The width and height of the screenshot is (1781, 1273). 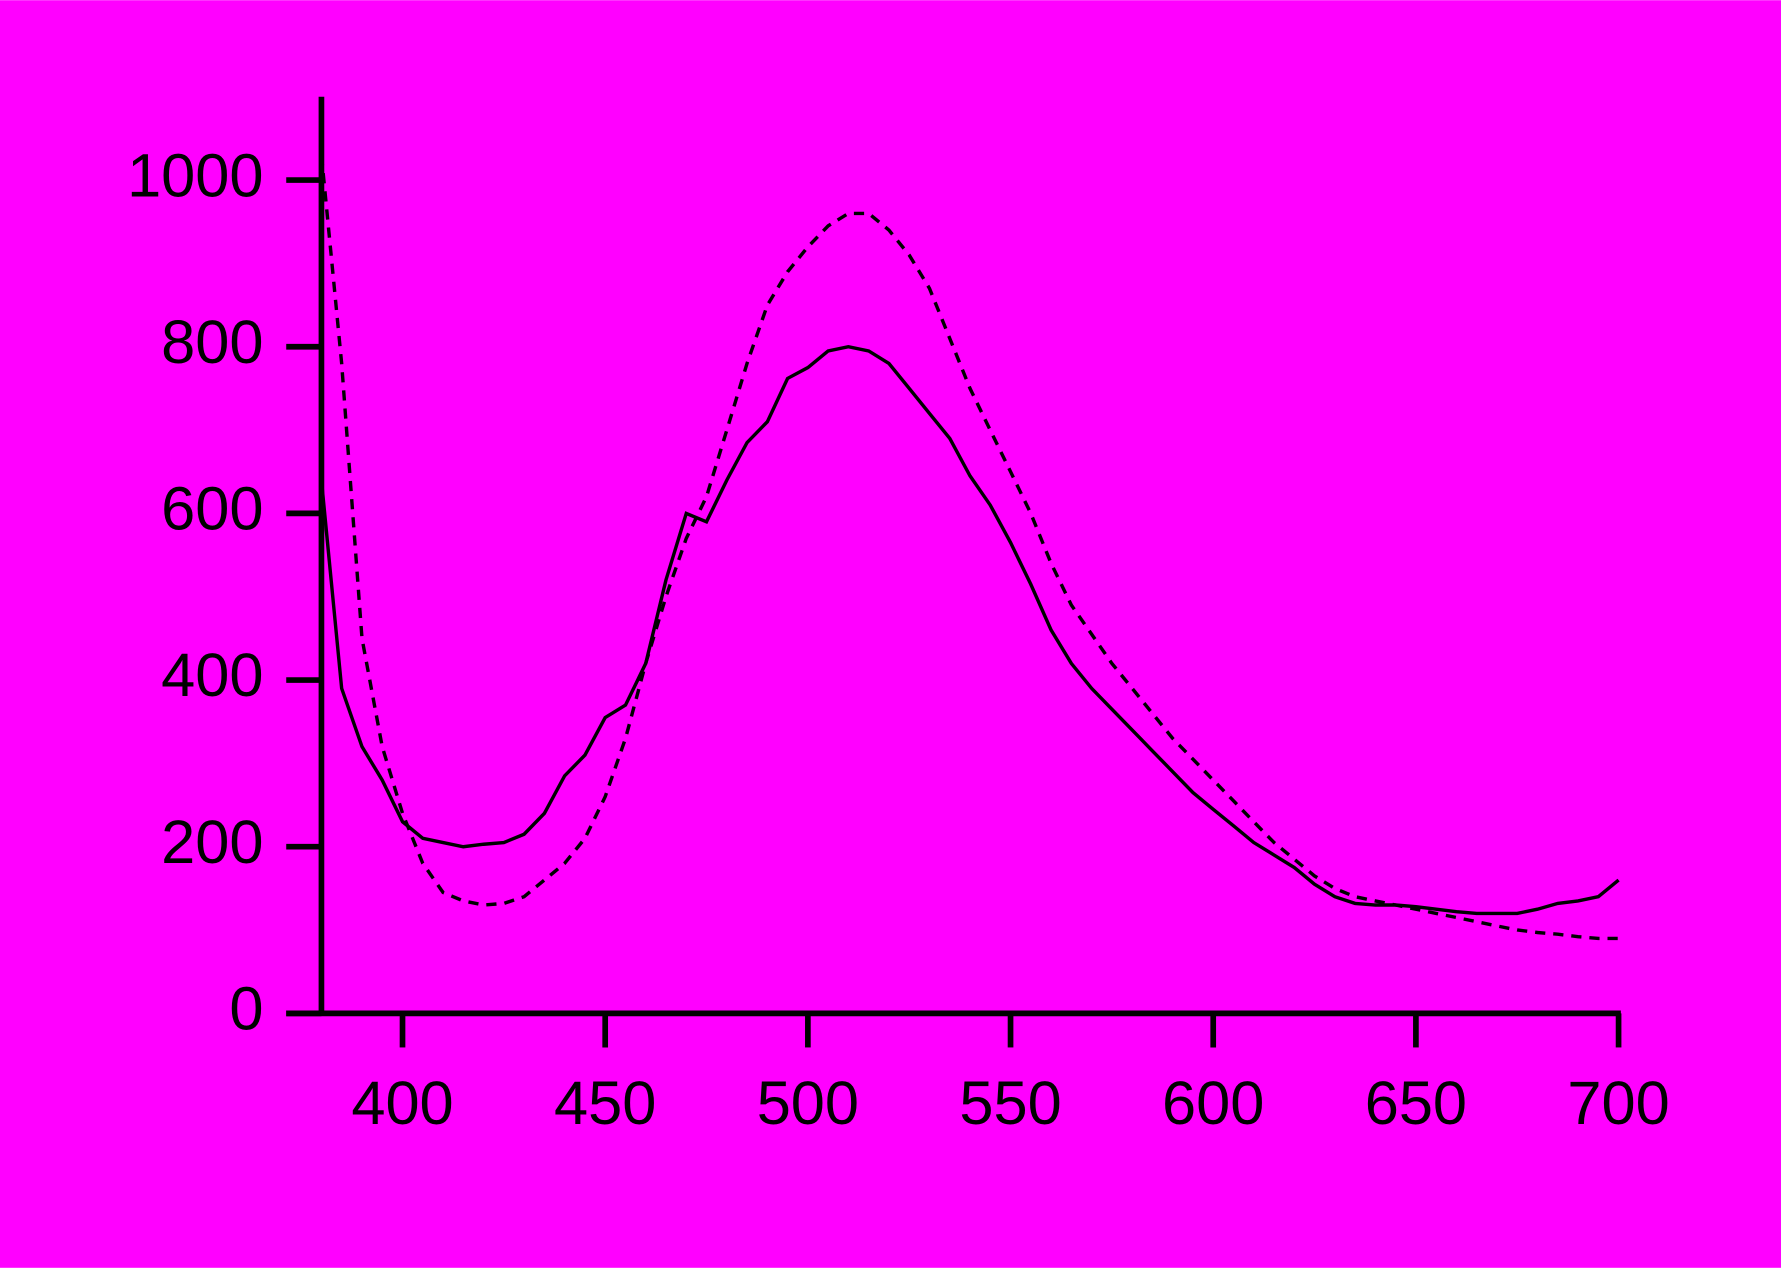 I want to click on x-tick-label: 650, so click(x=1416, y=1102).